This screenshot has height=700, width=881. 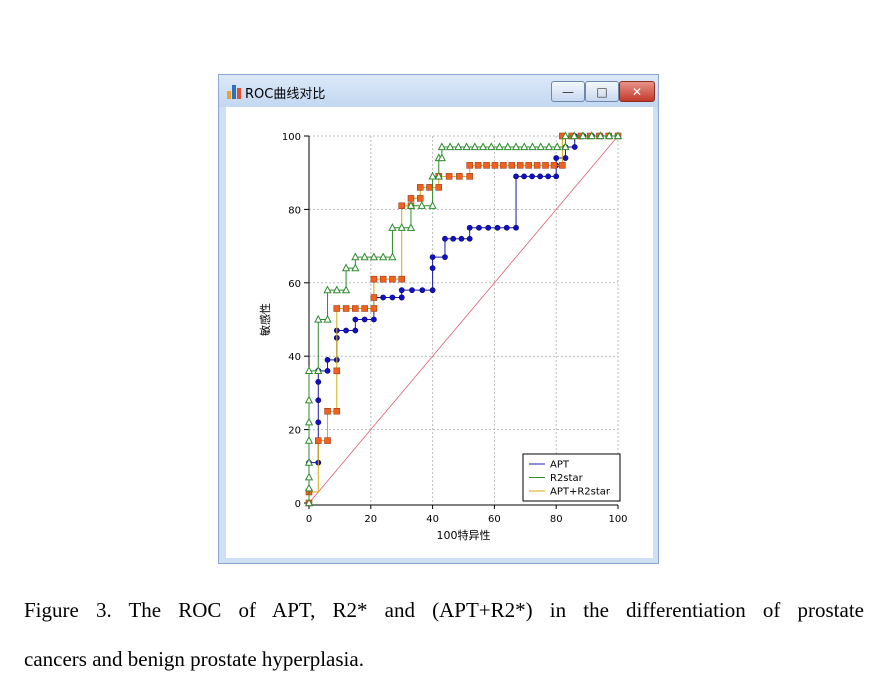 What do you see at coordinates (309, 519) in the screenshot?
I see `x-tick-label-0: 0` at bounding box center [309, 519].